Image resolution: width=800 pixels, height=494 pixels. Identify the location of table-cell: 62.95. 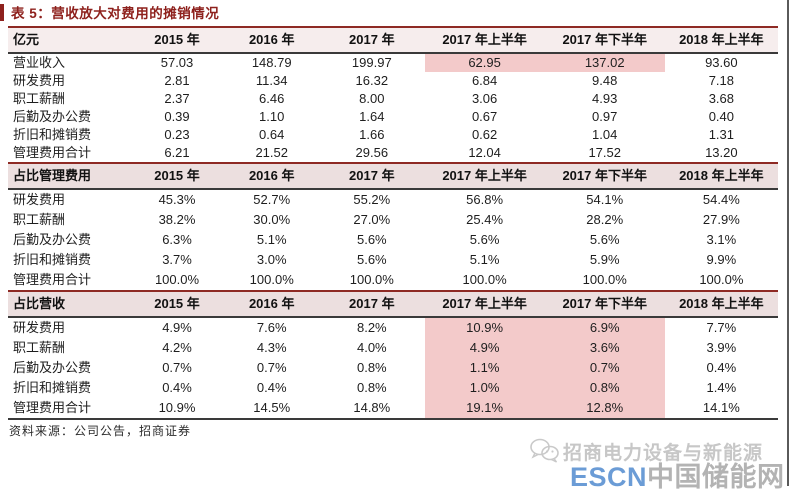
(484, 63).